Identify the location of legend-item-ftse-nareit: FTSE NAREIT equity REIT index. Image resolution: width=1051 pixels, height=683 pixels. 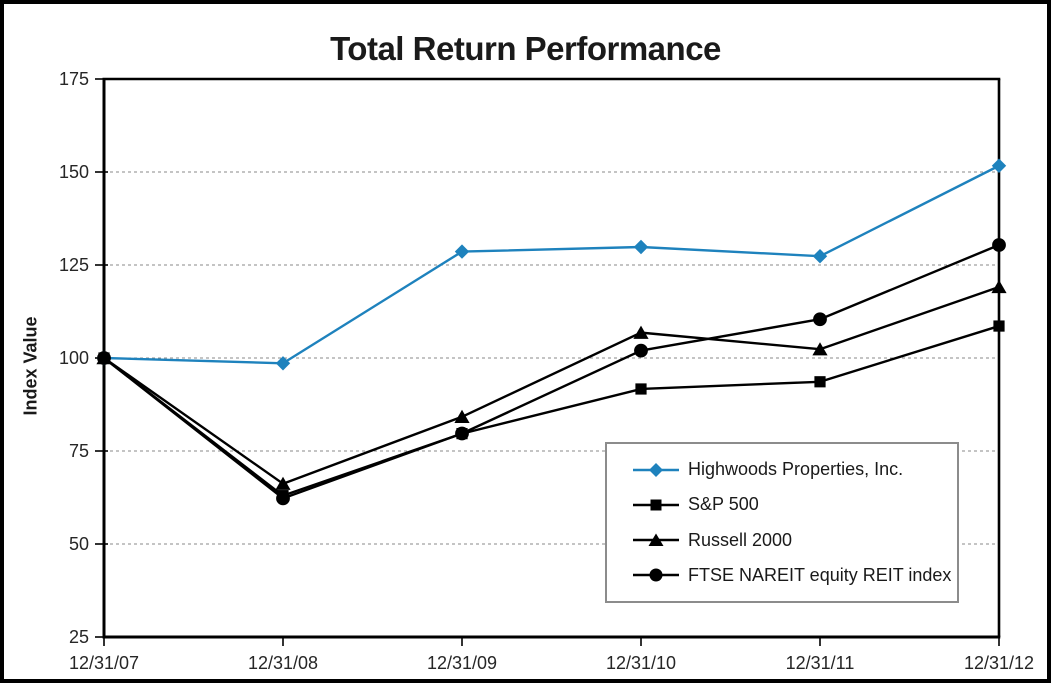
(793, 575).